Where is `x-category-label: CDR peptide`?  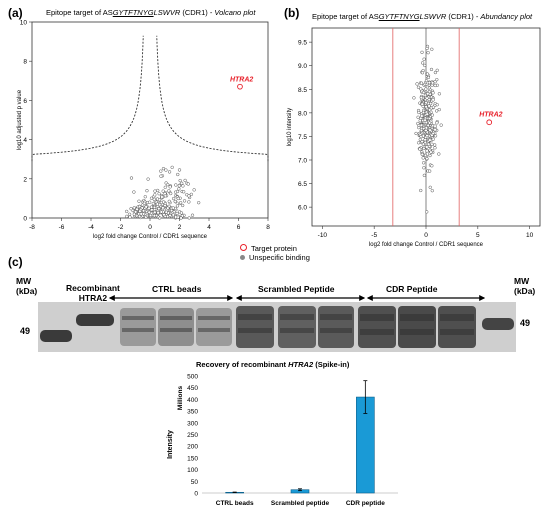
x-category-label: CDR peptide is located at coordinates (365, 503).